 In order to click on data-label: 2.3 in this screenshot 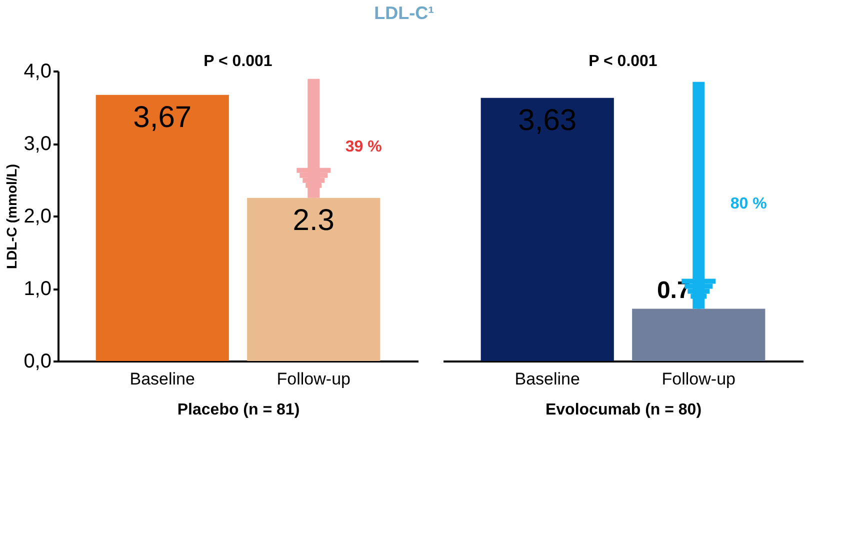, I will do `click(313, 220)`.